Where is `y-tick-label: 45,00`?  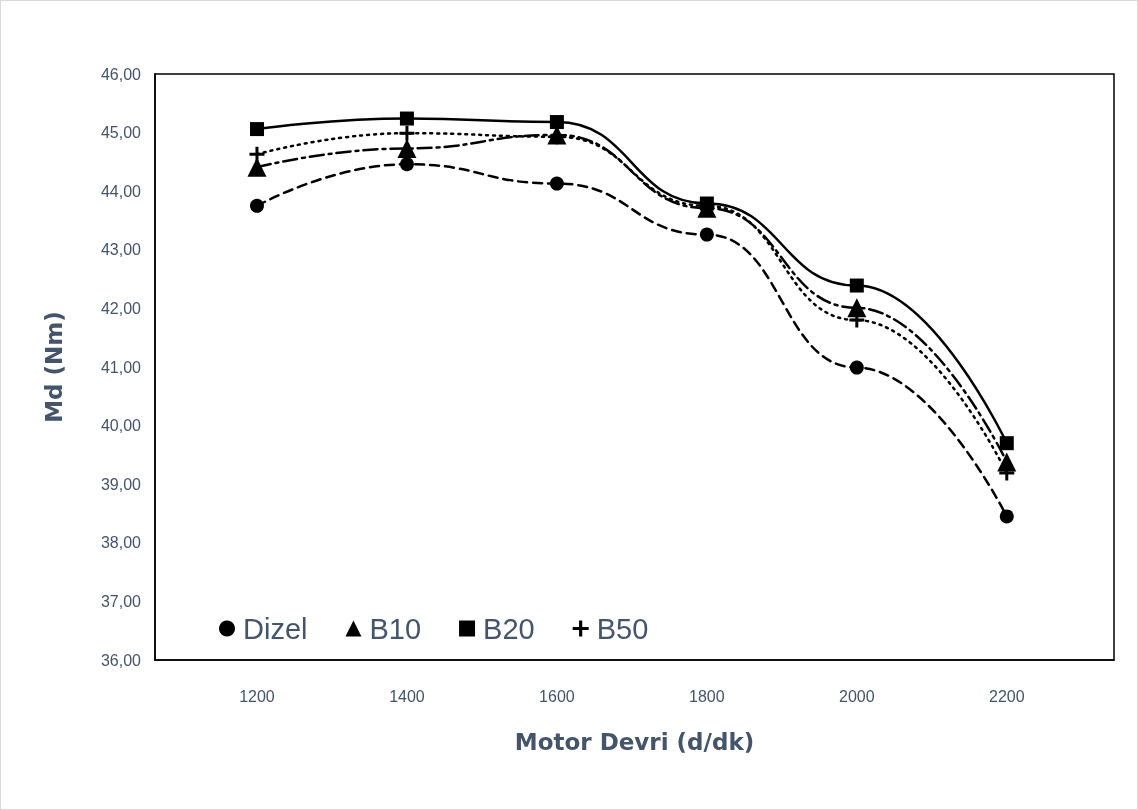 y-tick-label: 45,00 is located at coordinates (121, 133).